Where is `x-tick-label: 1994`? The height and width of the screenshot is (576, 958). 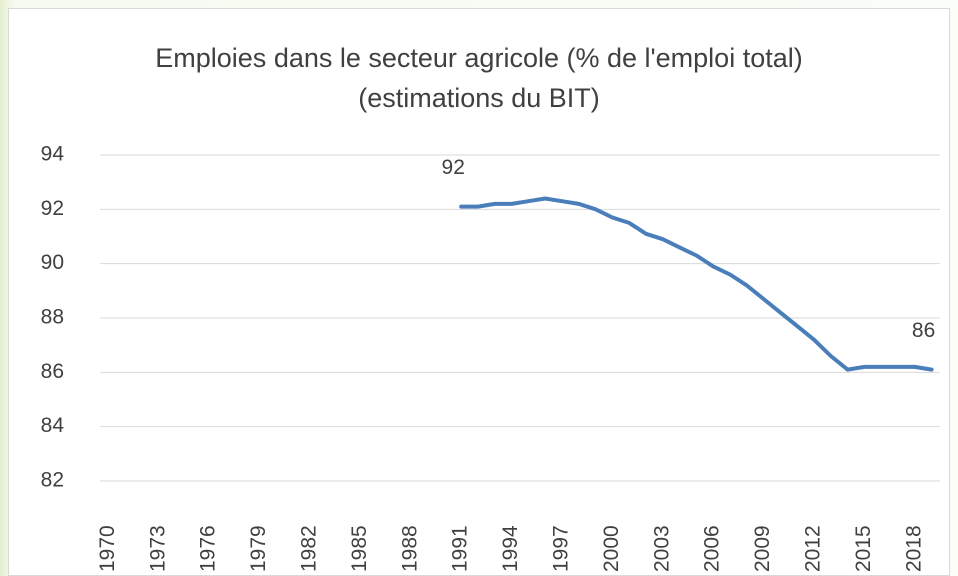 x-tick-label: 1994 is located at coordinates (510, 548).